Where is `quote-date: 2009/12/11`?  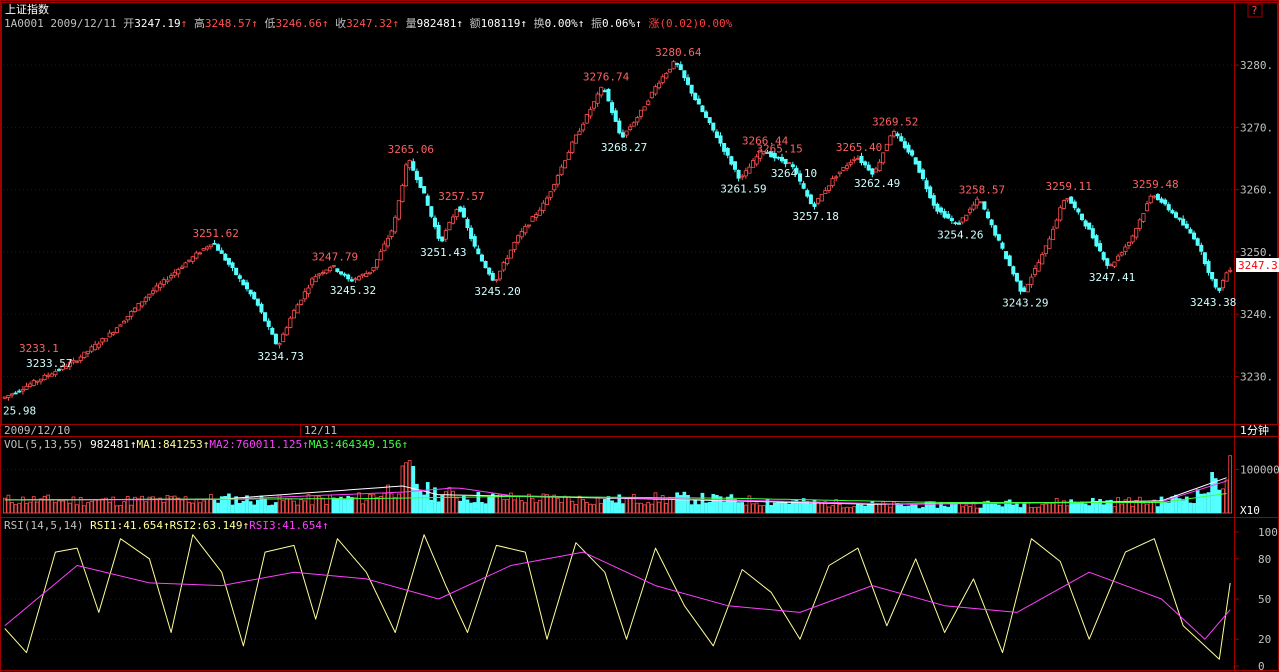 quote-date: 2009/12/11 is located at coordinates (83, 23).